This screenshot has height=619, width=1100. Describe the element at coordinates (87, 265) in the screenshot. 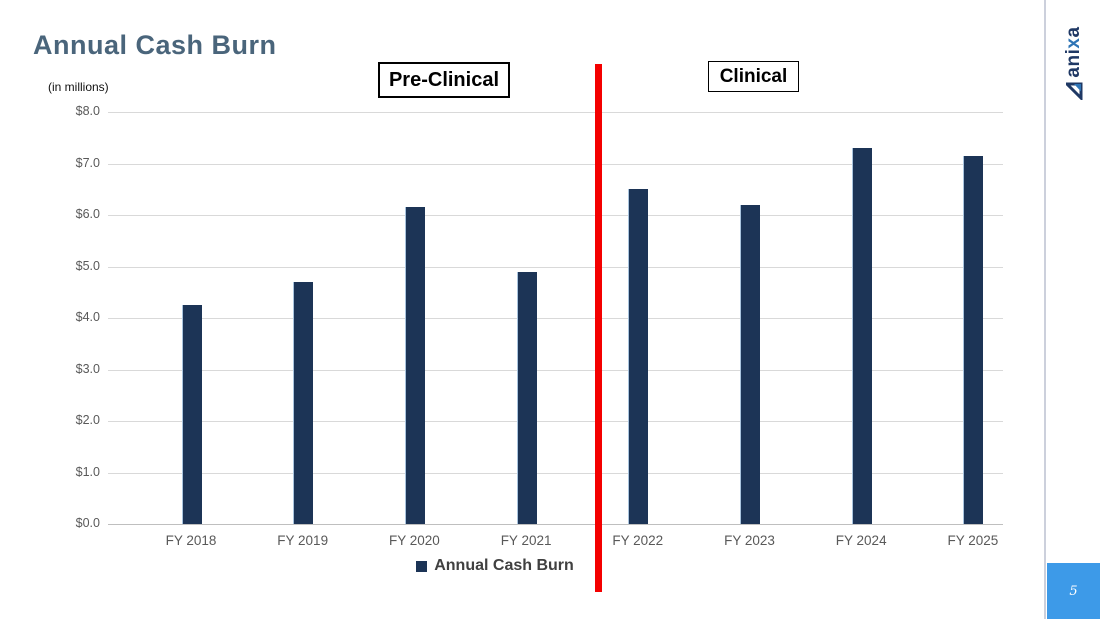

I see `y-axis-tick: $5.0` at that location.